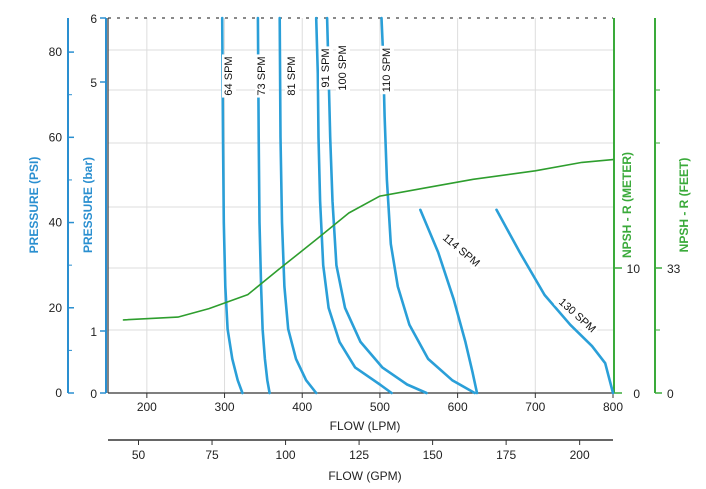 This screenshot has height=489, width=706. What do you see at coordinates (225, 407) in the screenshot?
I see `lpm-tick-label: 300` at bounding box center [225, 407].